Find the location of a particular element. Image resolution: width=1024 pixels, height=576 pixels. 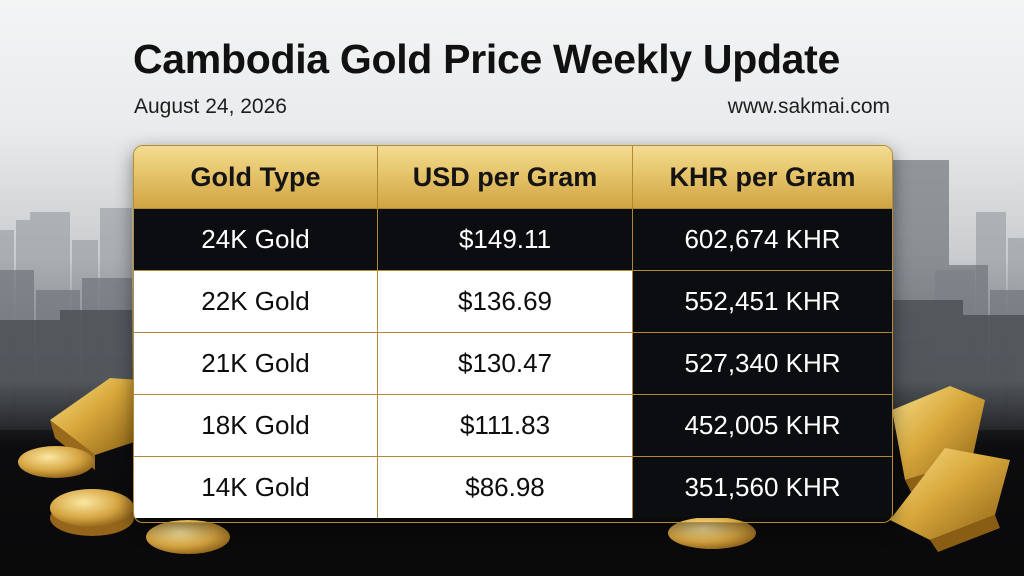

usd-price-cell: $86.98 is located at coordinates (504, 487).